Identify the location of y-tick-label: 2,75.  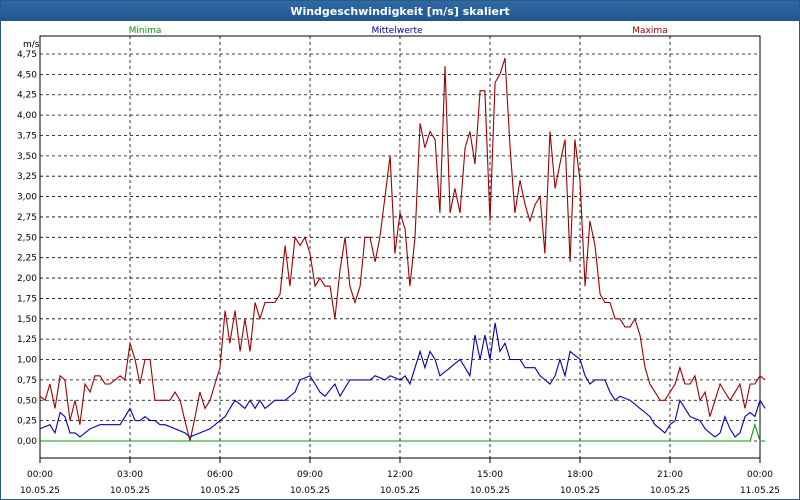
(27, 218).